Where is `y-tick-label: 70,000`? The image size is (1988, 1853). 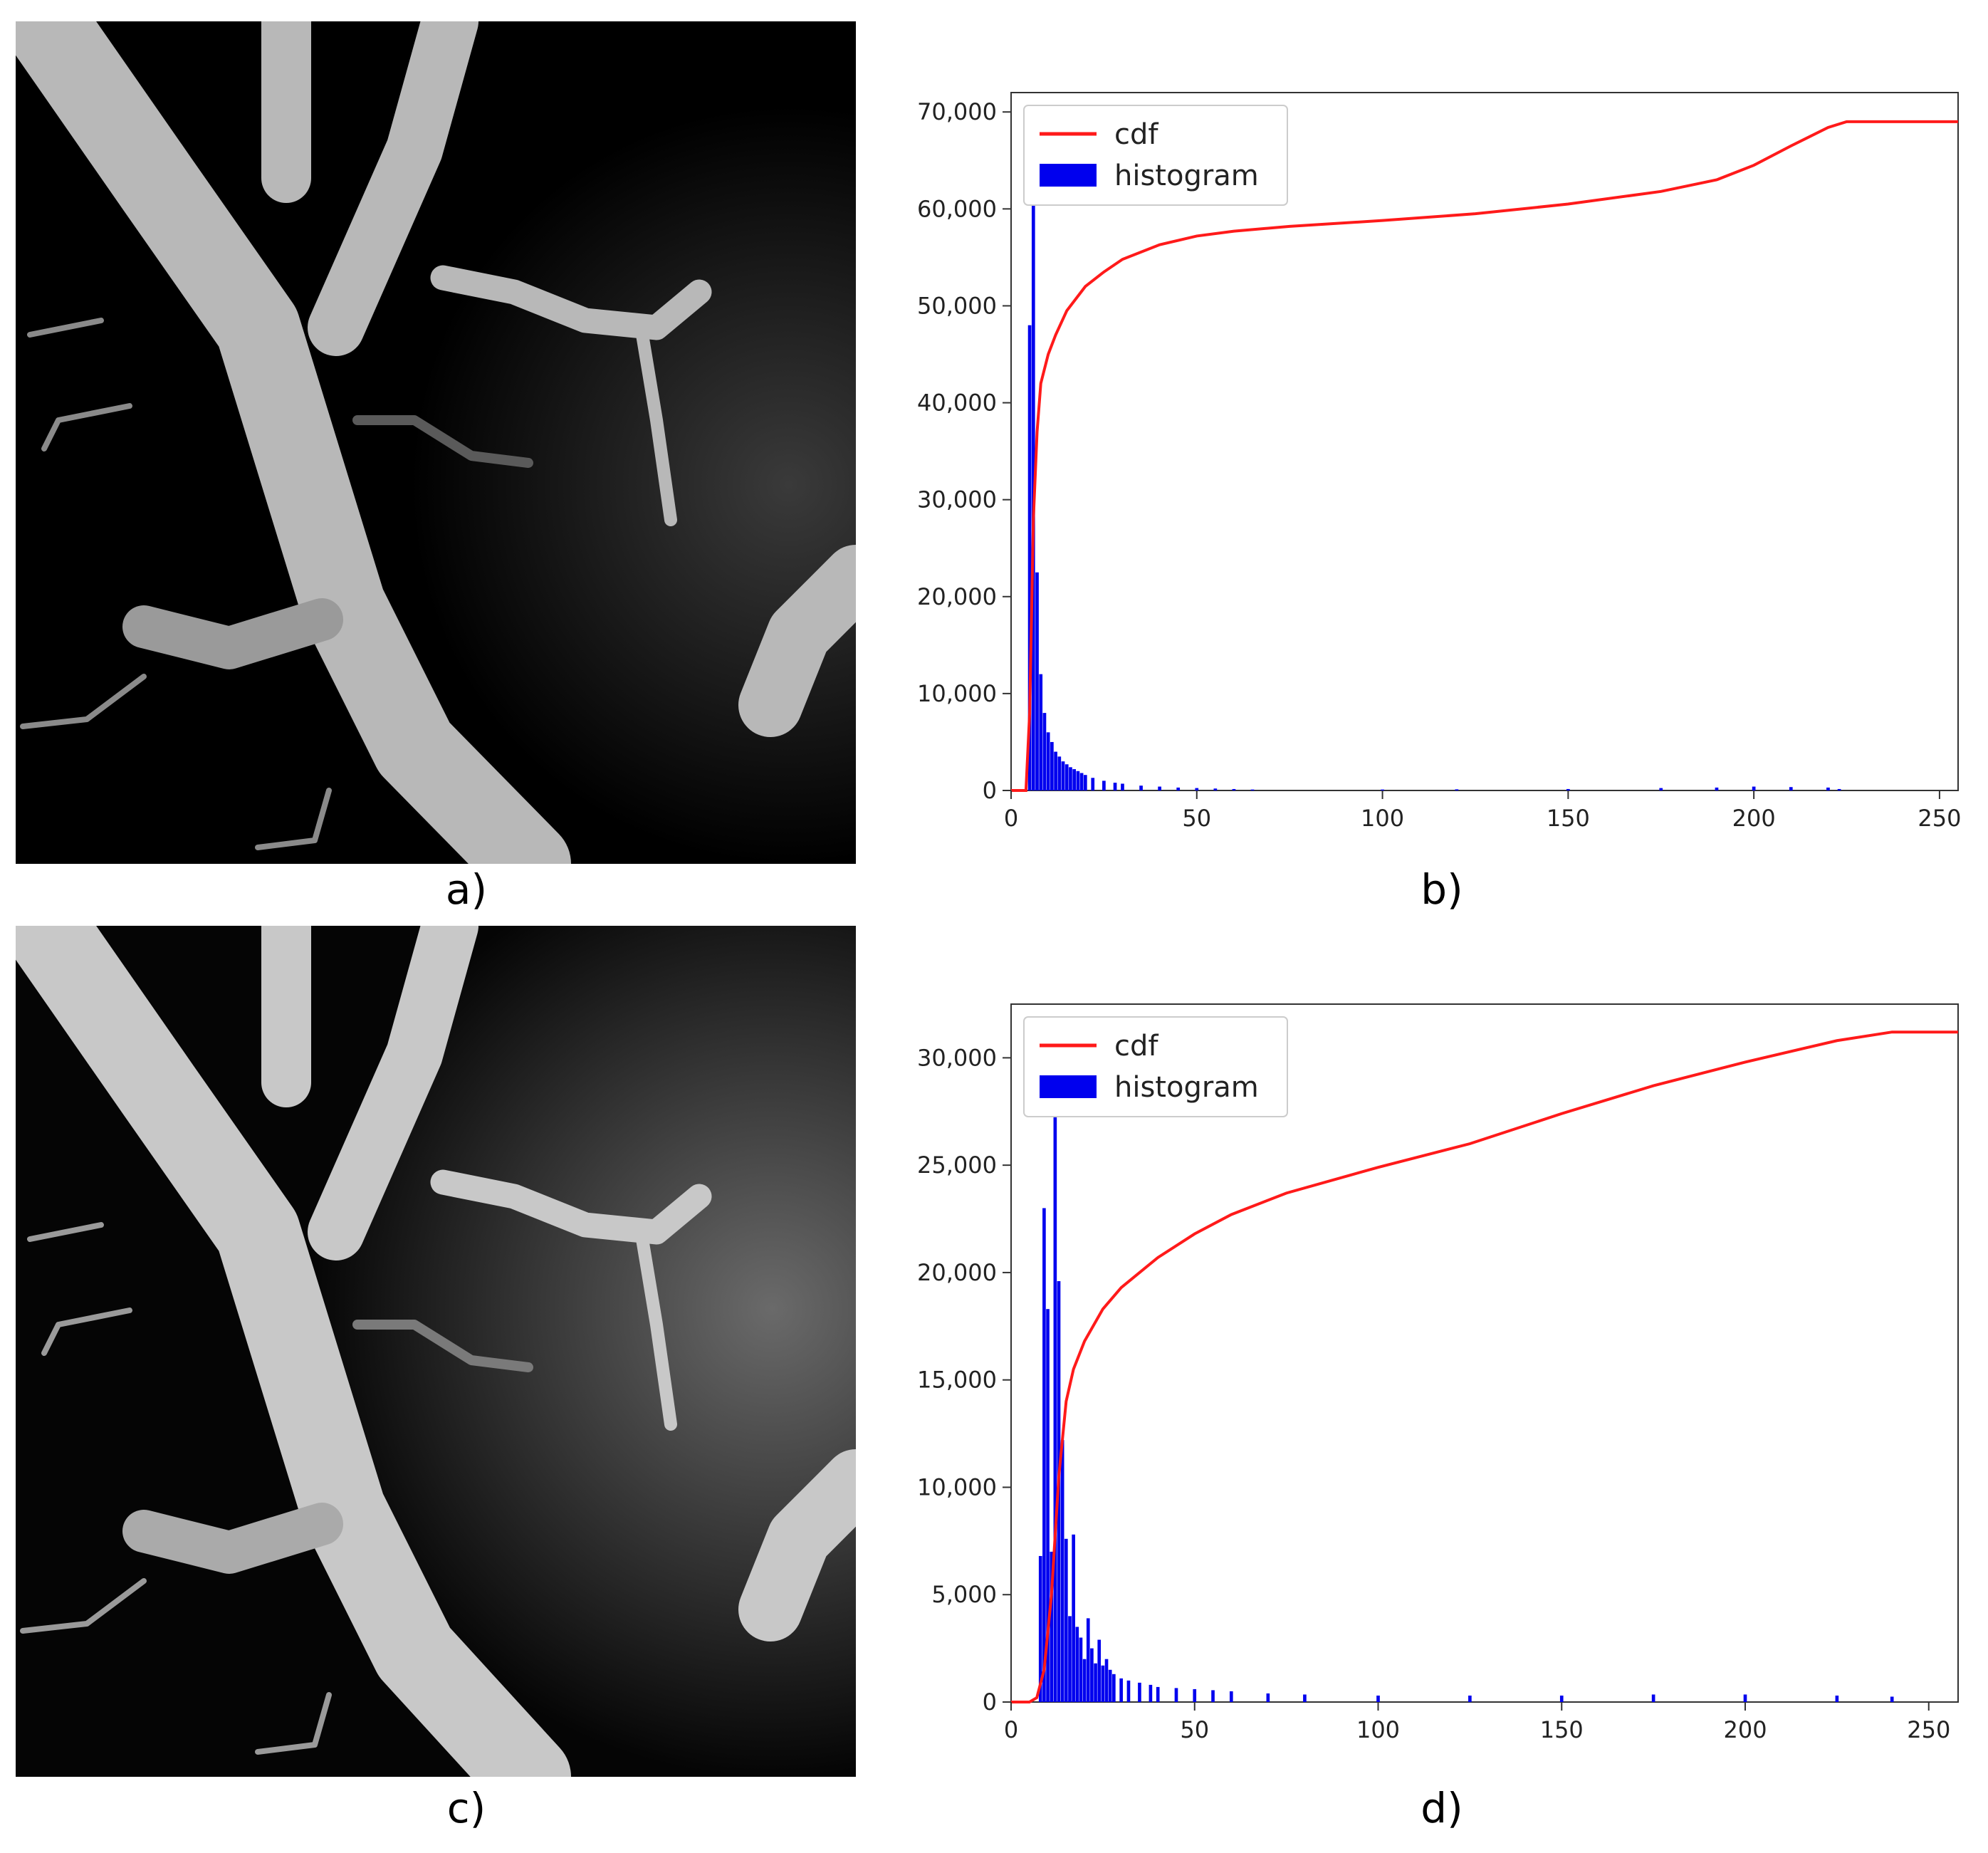 y-tick-label: 70,000 is located at coordinates (957, 112).